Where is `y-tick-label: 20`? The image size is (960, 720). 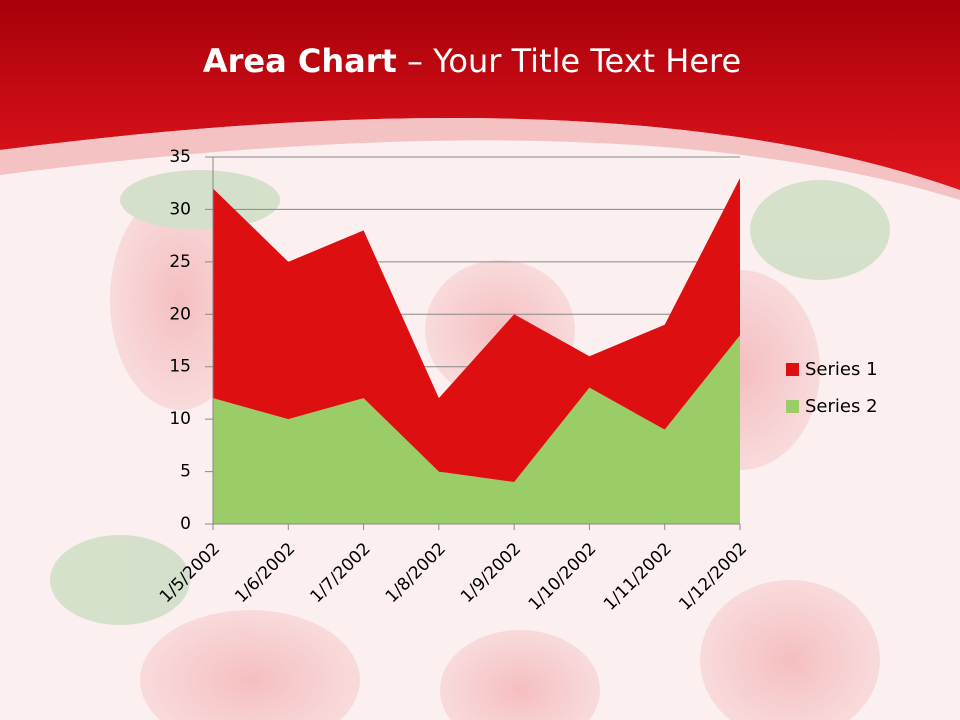
y-tick-label: 20 is located at coordinates (180, 314).